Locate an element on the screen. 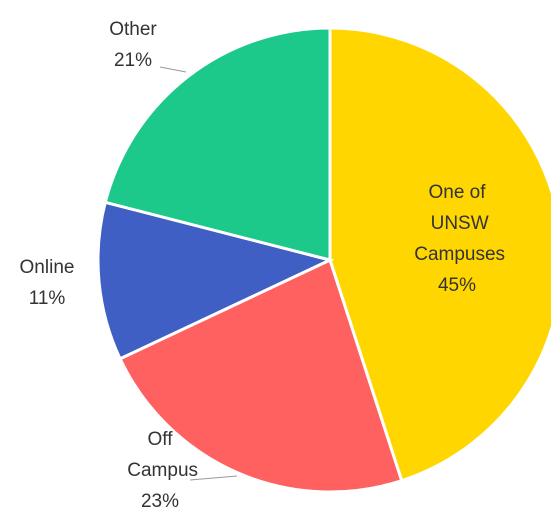  slice-label: One of UNSW Campuses is located at coordinates (457, 223).